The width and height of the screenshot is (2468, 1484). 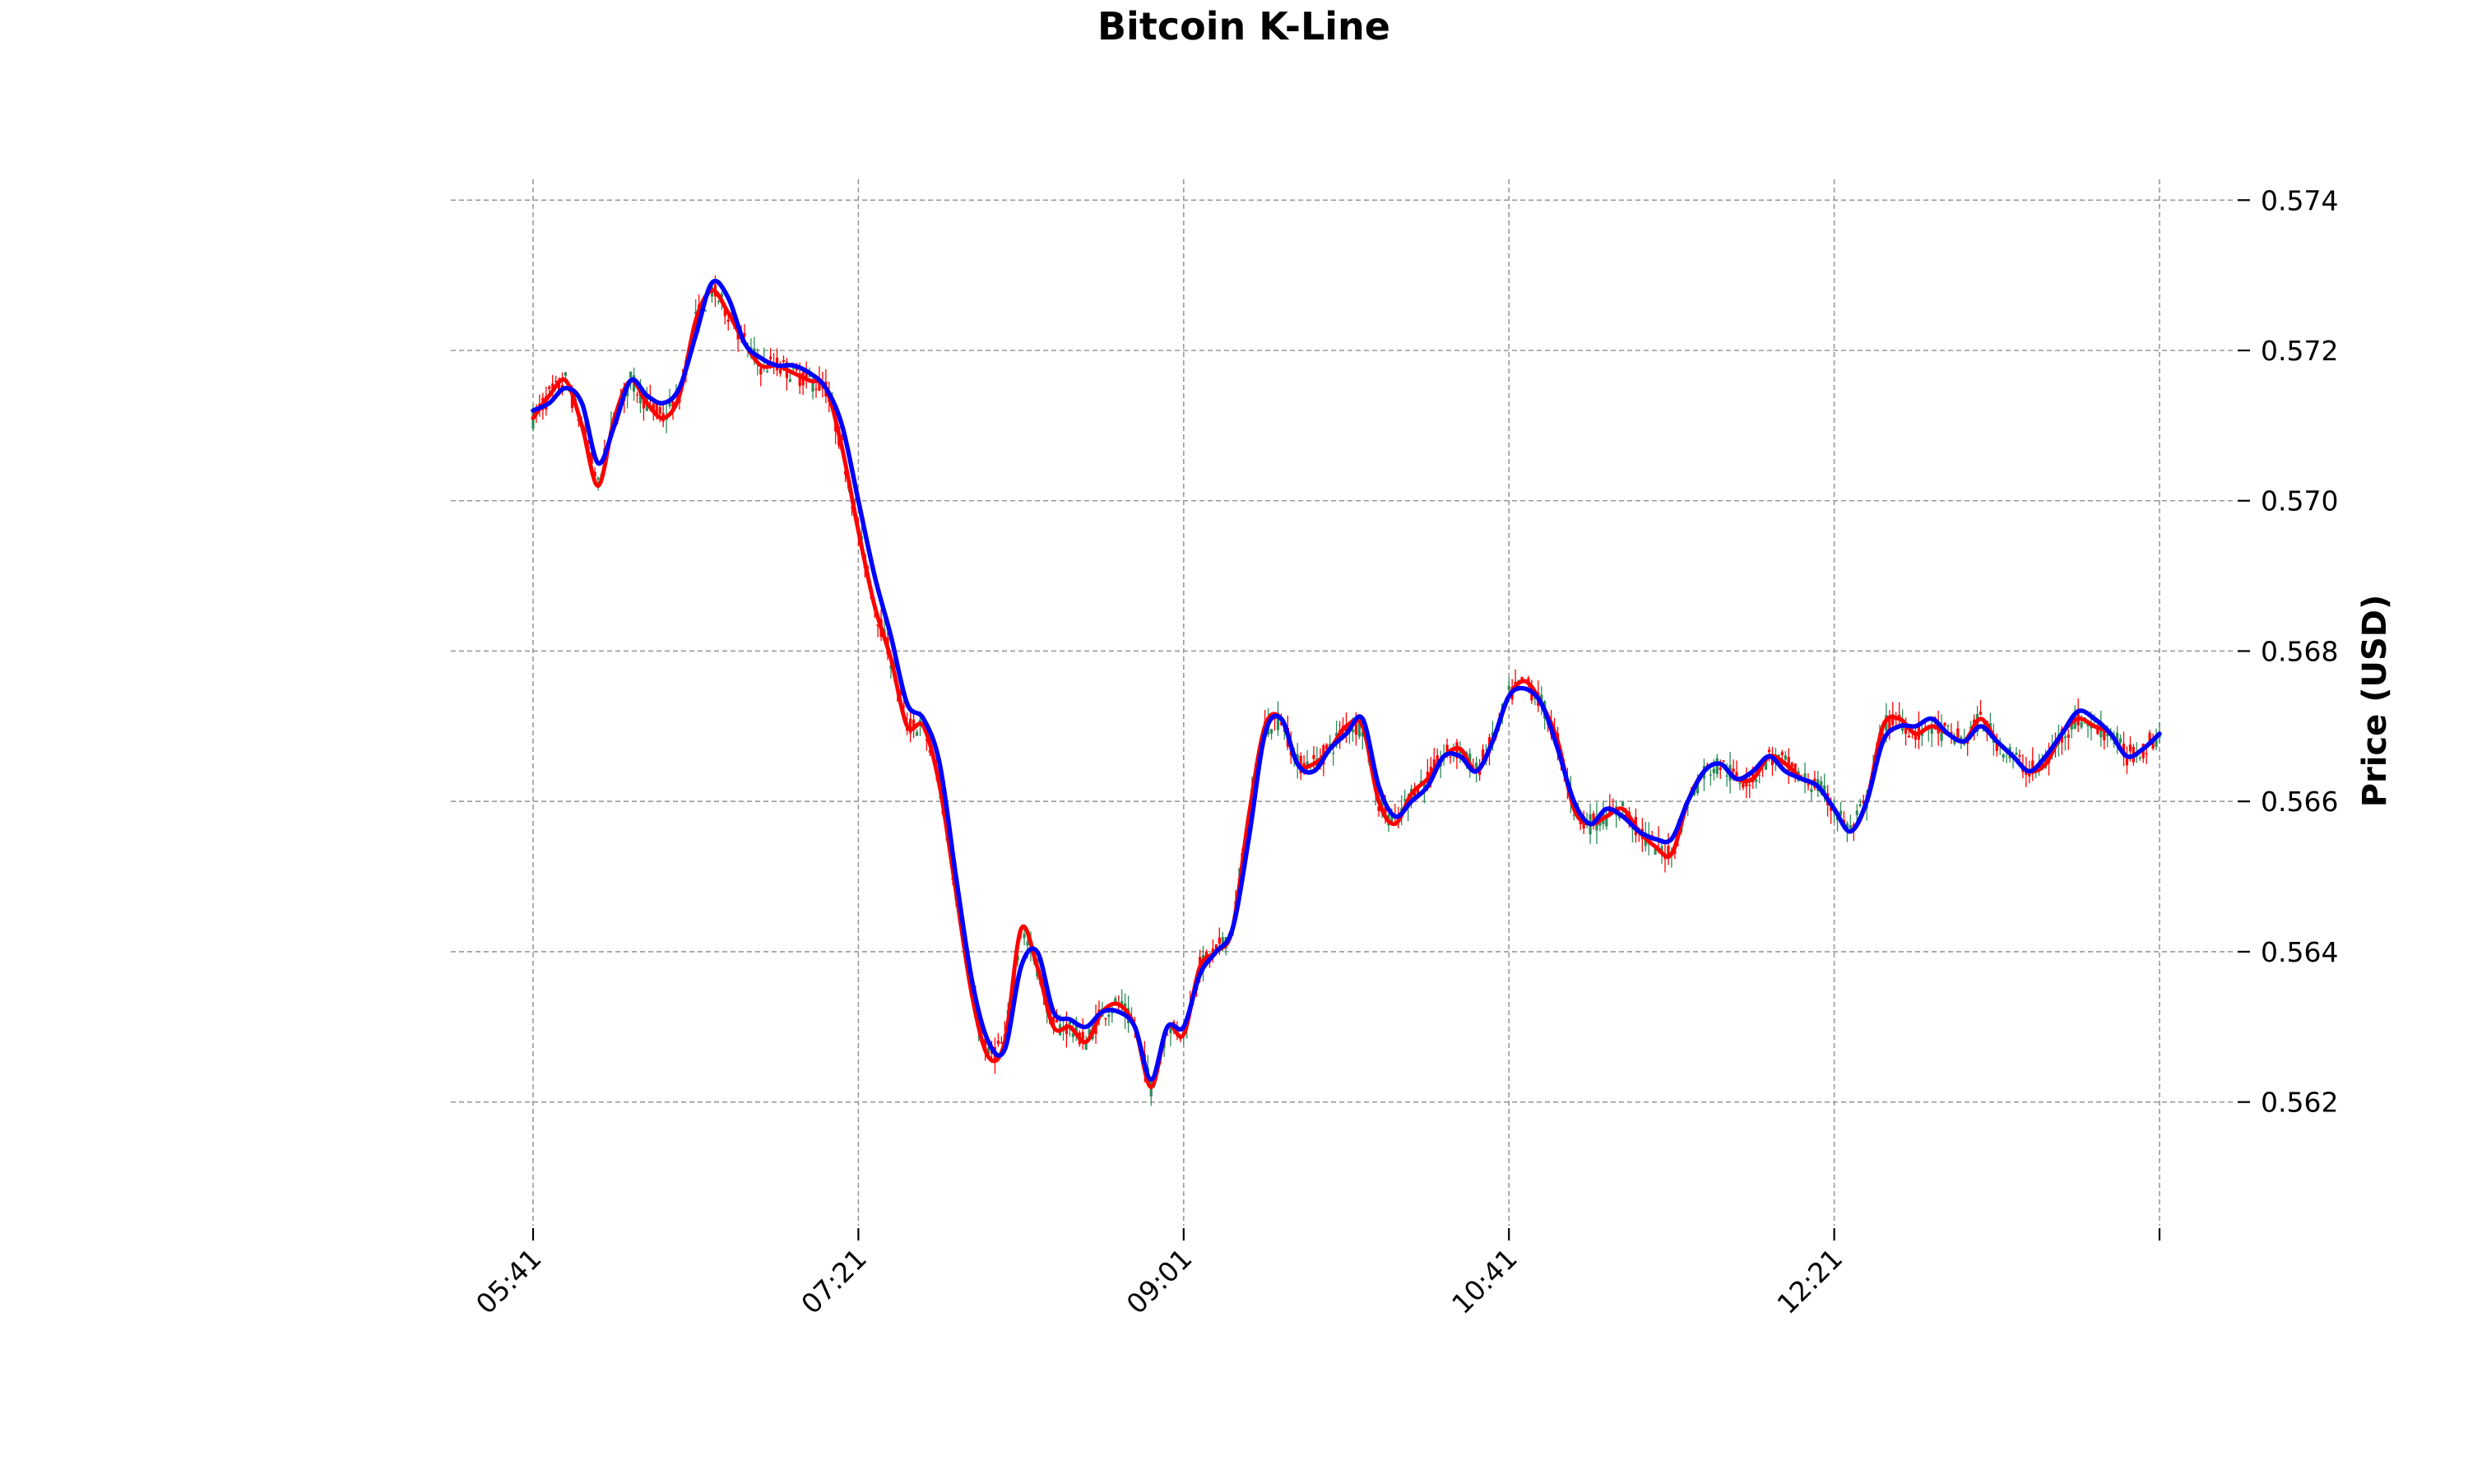 What do you see at coordinates (834, 1281) in the screenshot?
I see `x-tick-label: 07:21` at bounding box center [834, 1281].